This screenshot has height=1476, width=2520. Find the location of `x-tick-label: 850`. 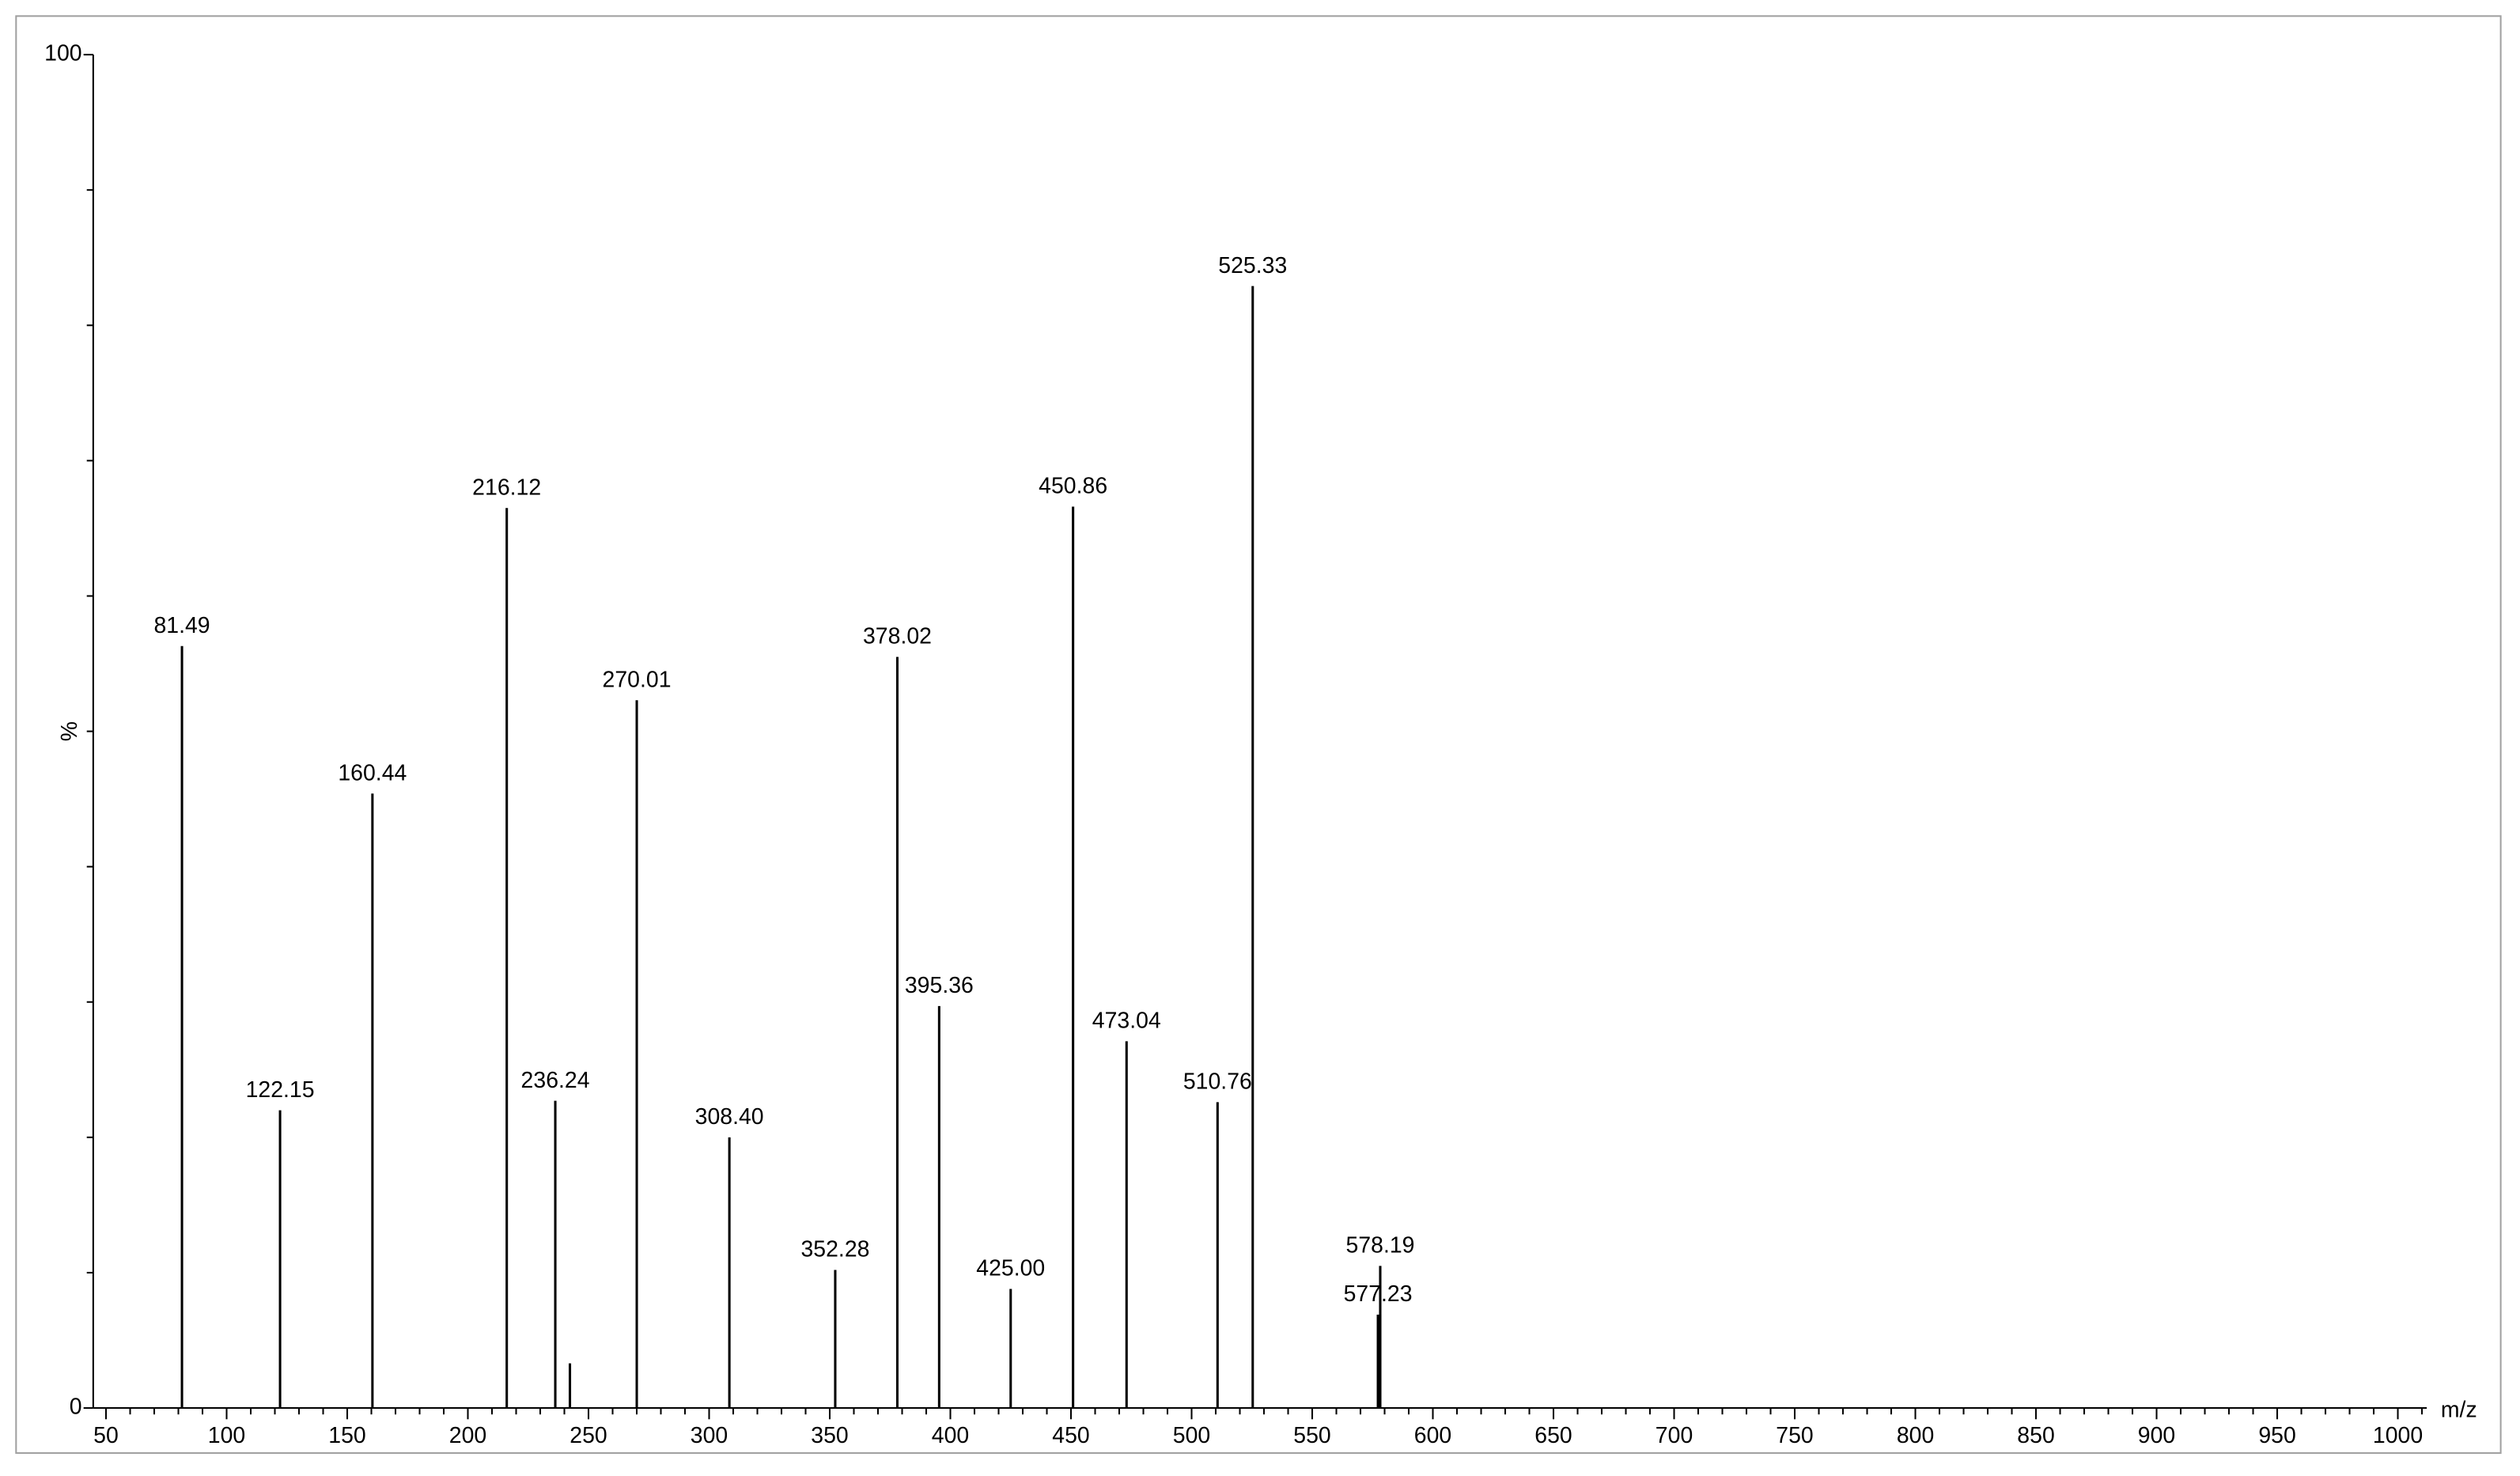

x-tick-label: 850 is located at coordinates (2035, 1435).